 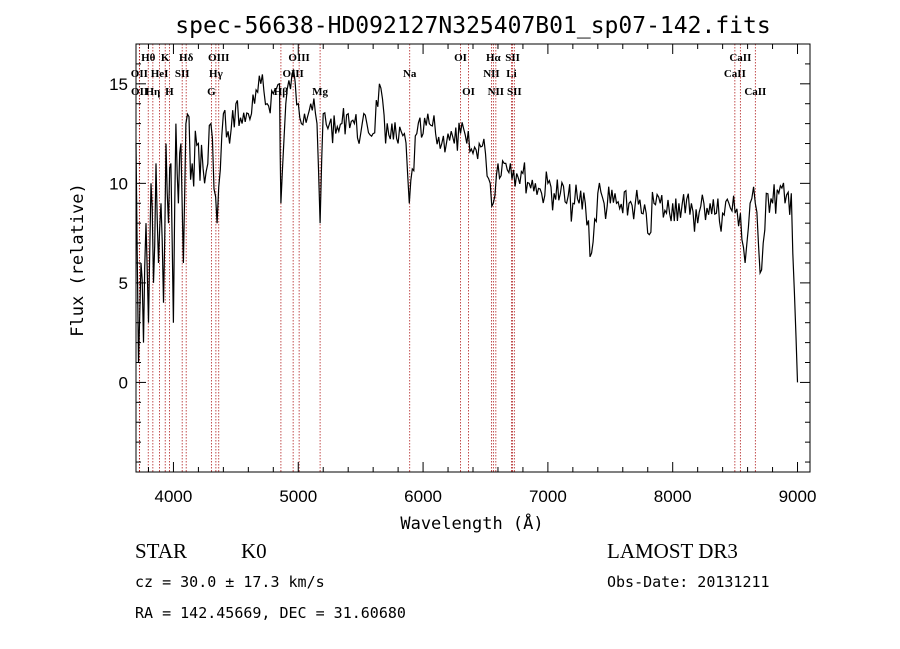 I want to click on x-tick-label: 6000, so click(x=423, y=496).